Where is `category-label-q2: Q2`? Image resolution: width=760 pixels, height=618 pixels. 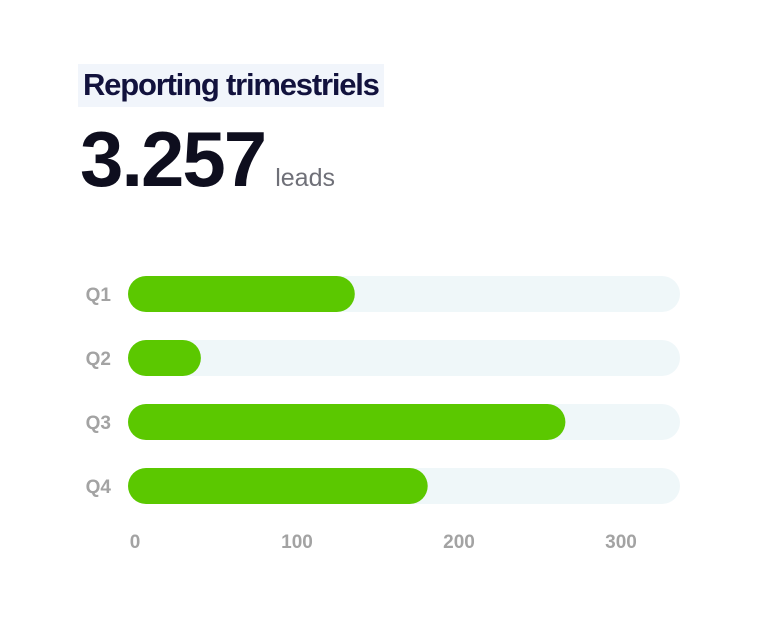 category-label-q2: Q2 is located at coordinates (98, 359).